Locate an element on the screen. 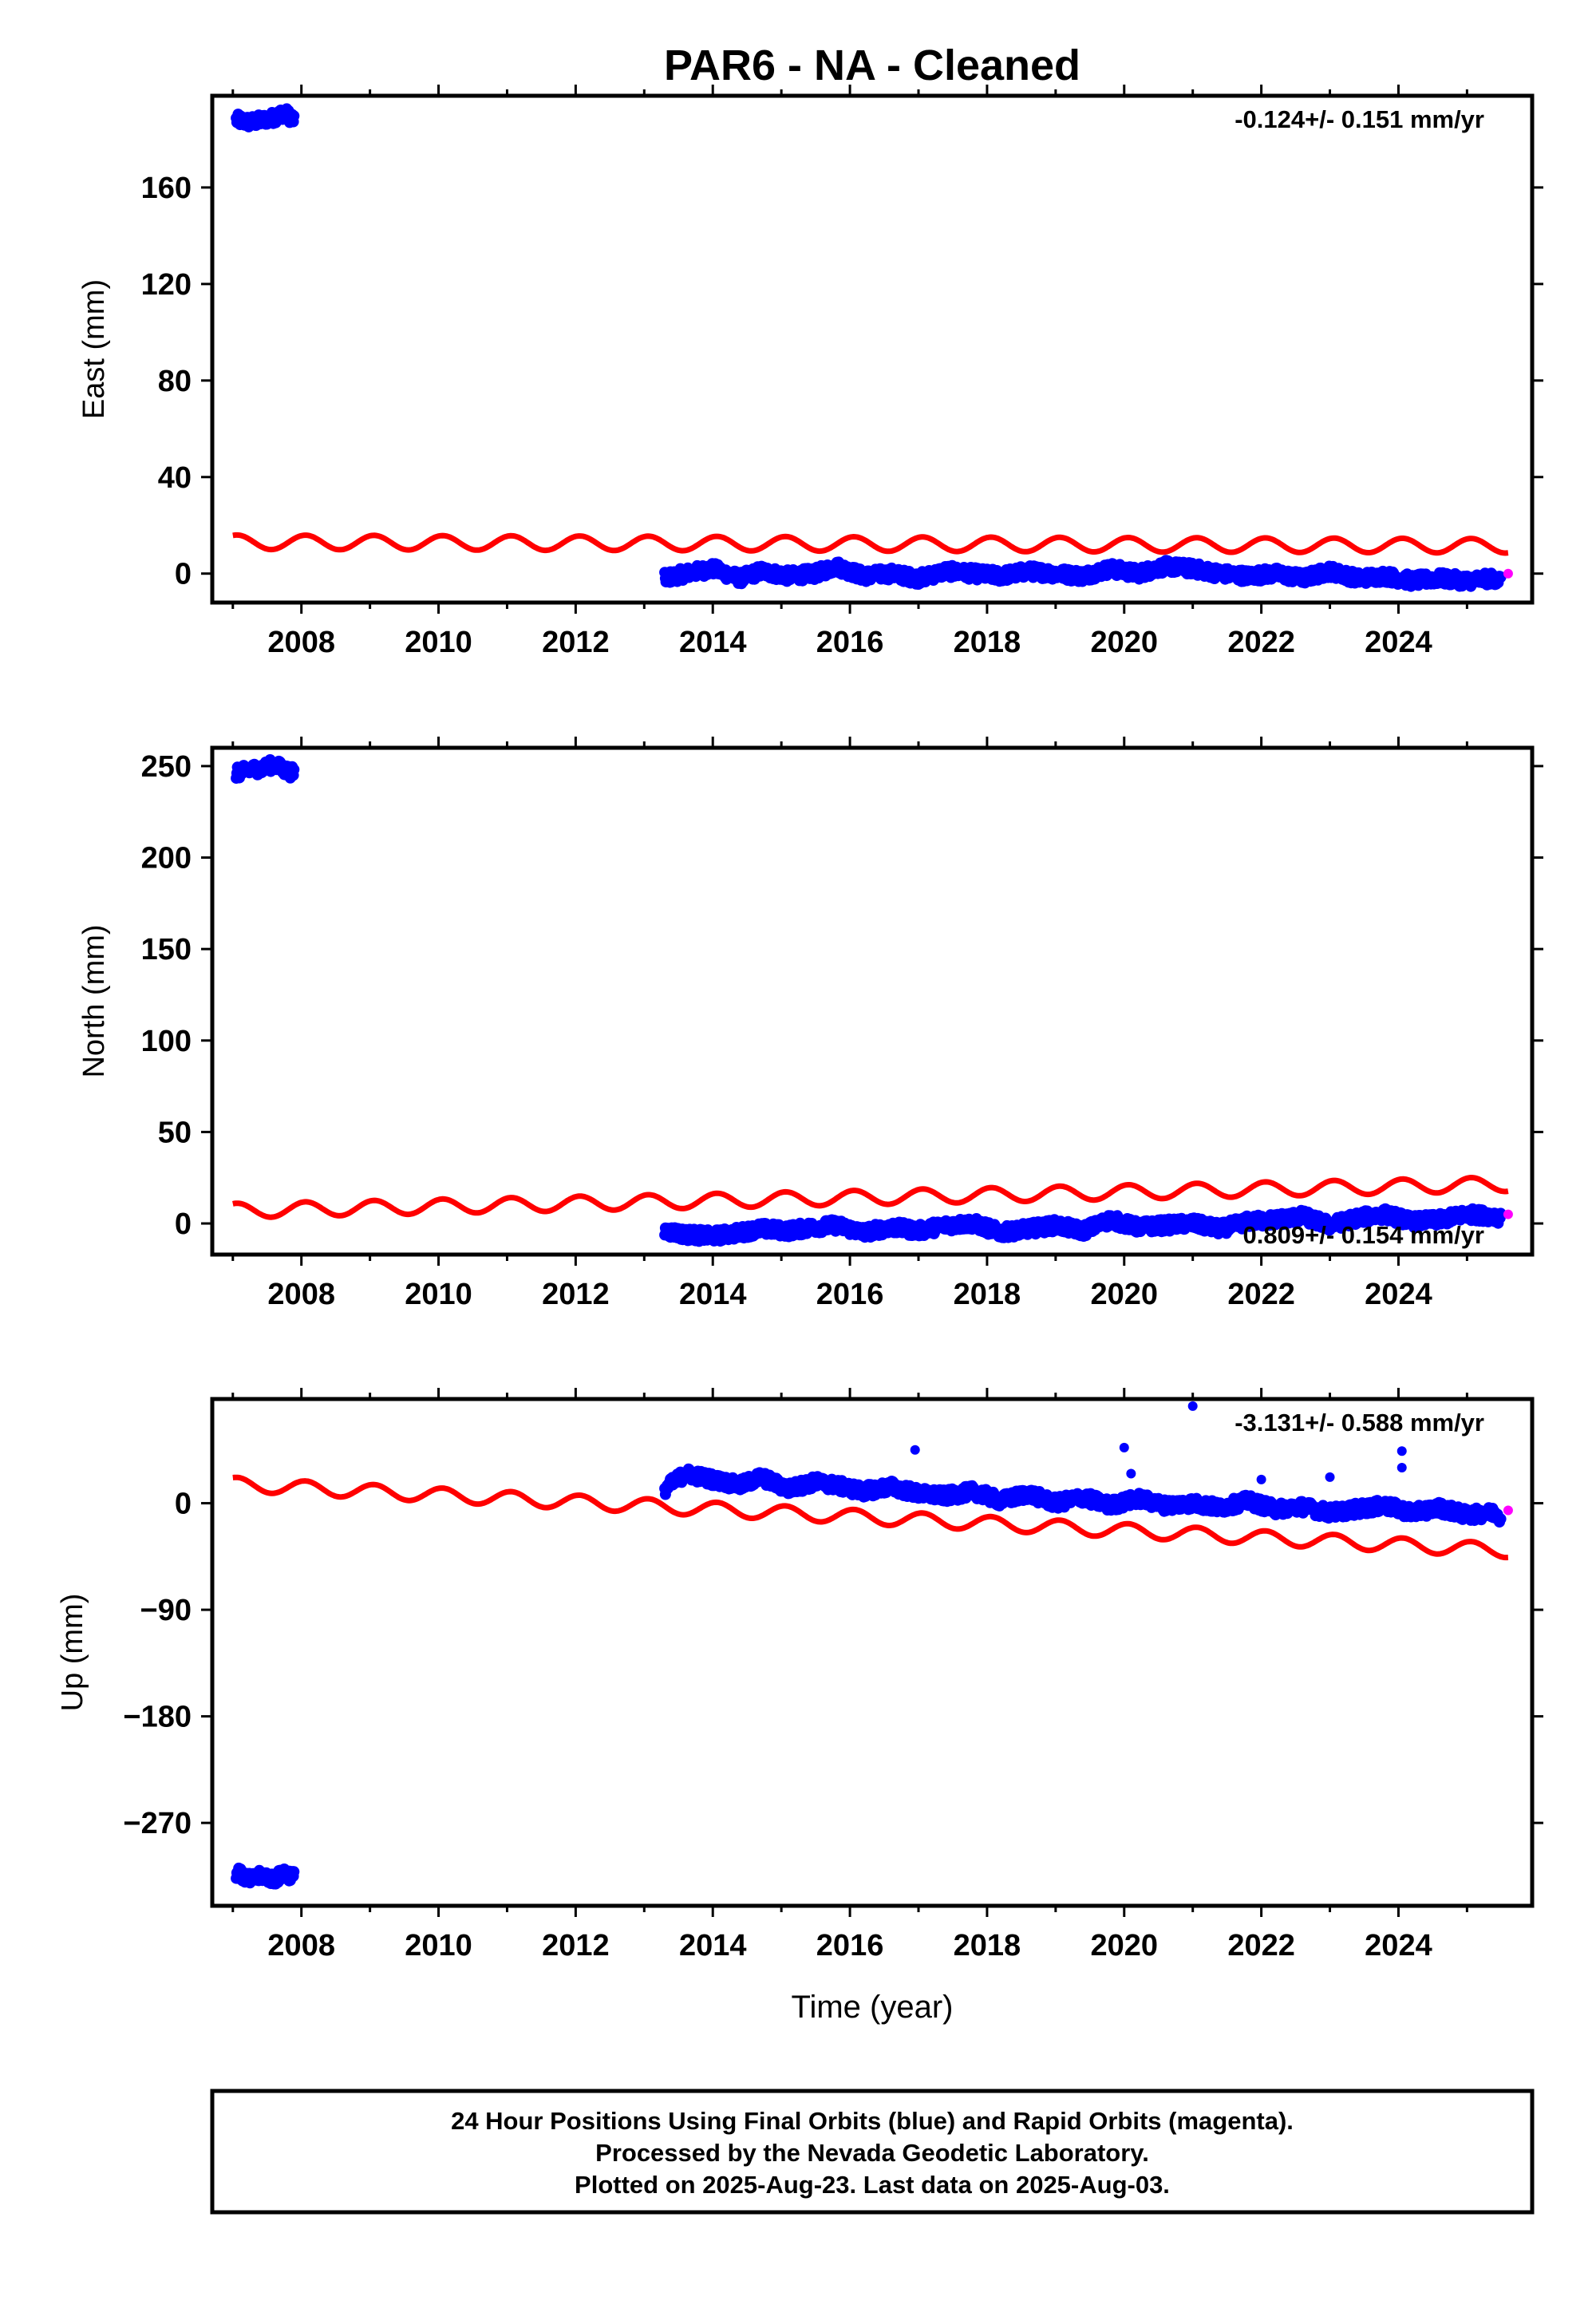  up-rapid-orbit-point is located at coordinates (1508, 1510).